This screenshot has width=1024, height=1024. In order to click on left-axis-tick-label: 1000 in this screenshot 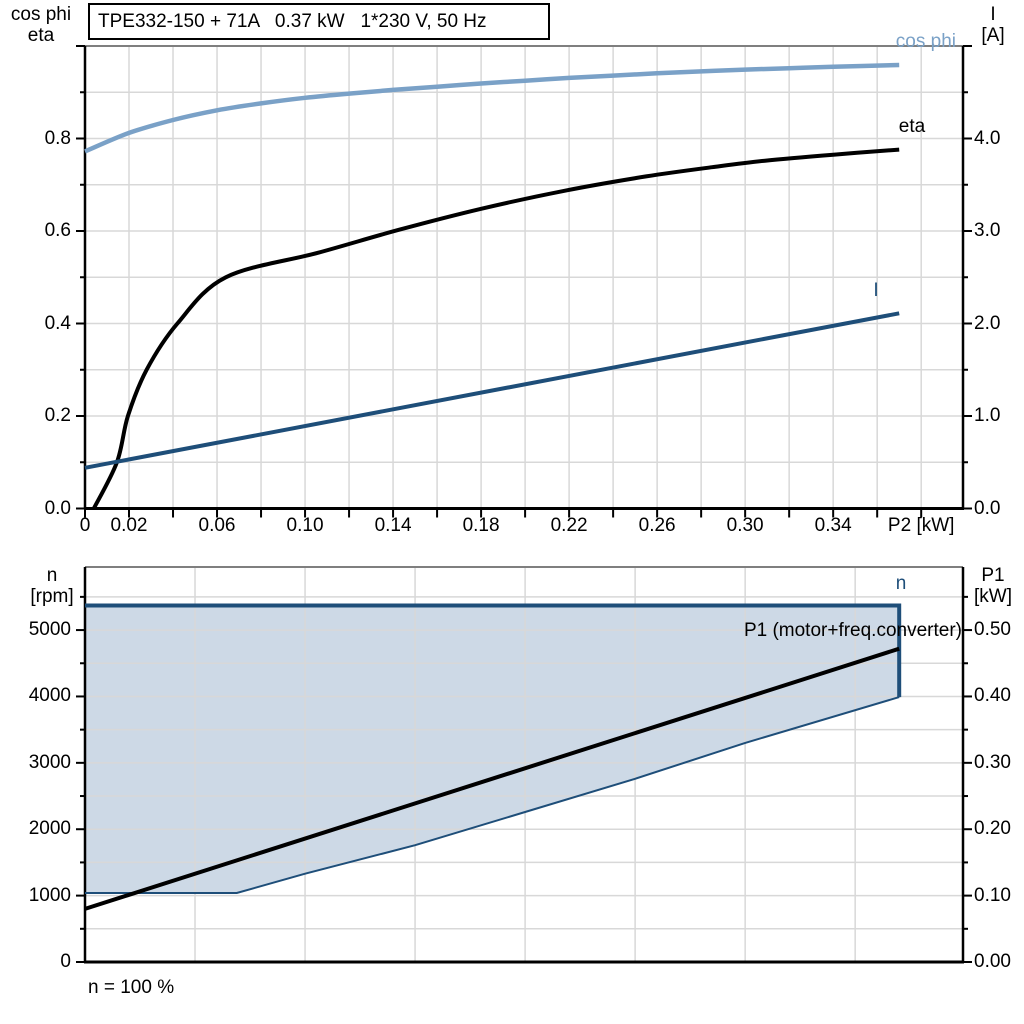, I will do `click(49, 895)`.